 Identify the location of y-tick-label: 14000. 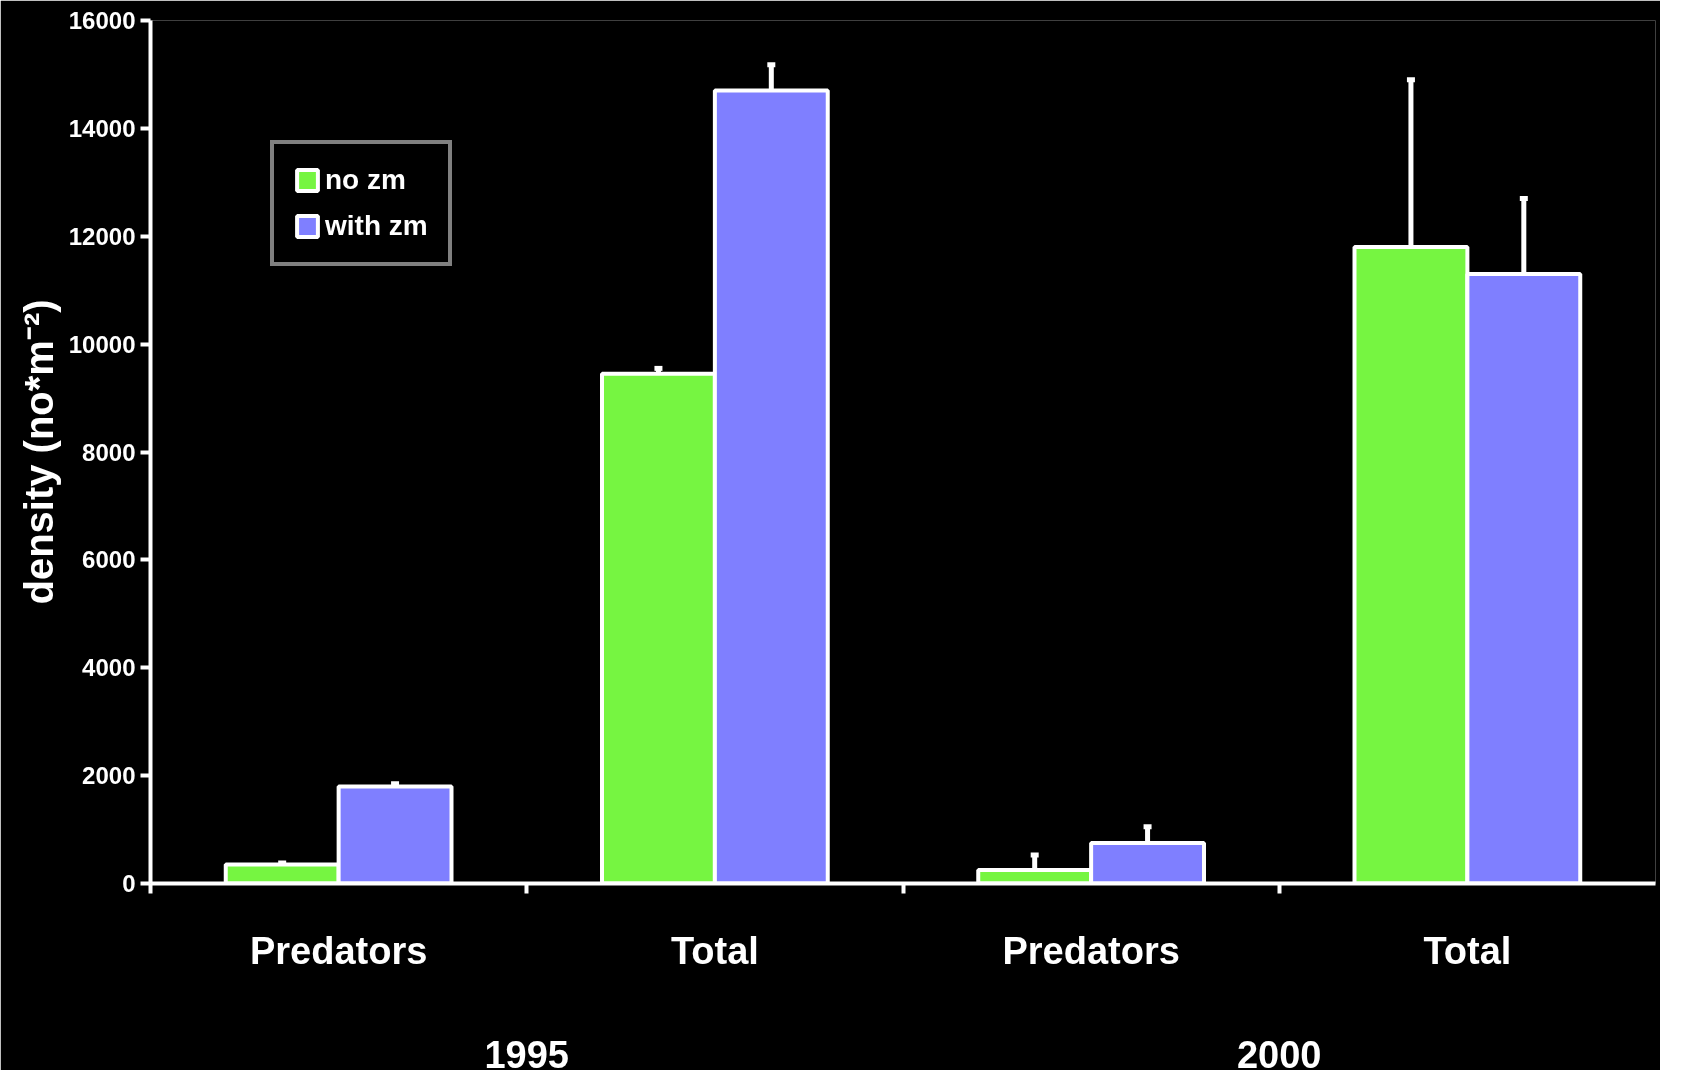
(102, 128).